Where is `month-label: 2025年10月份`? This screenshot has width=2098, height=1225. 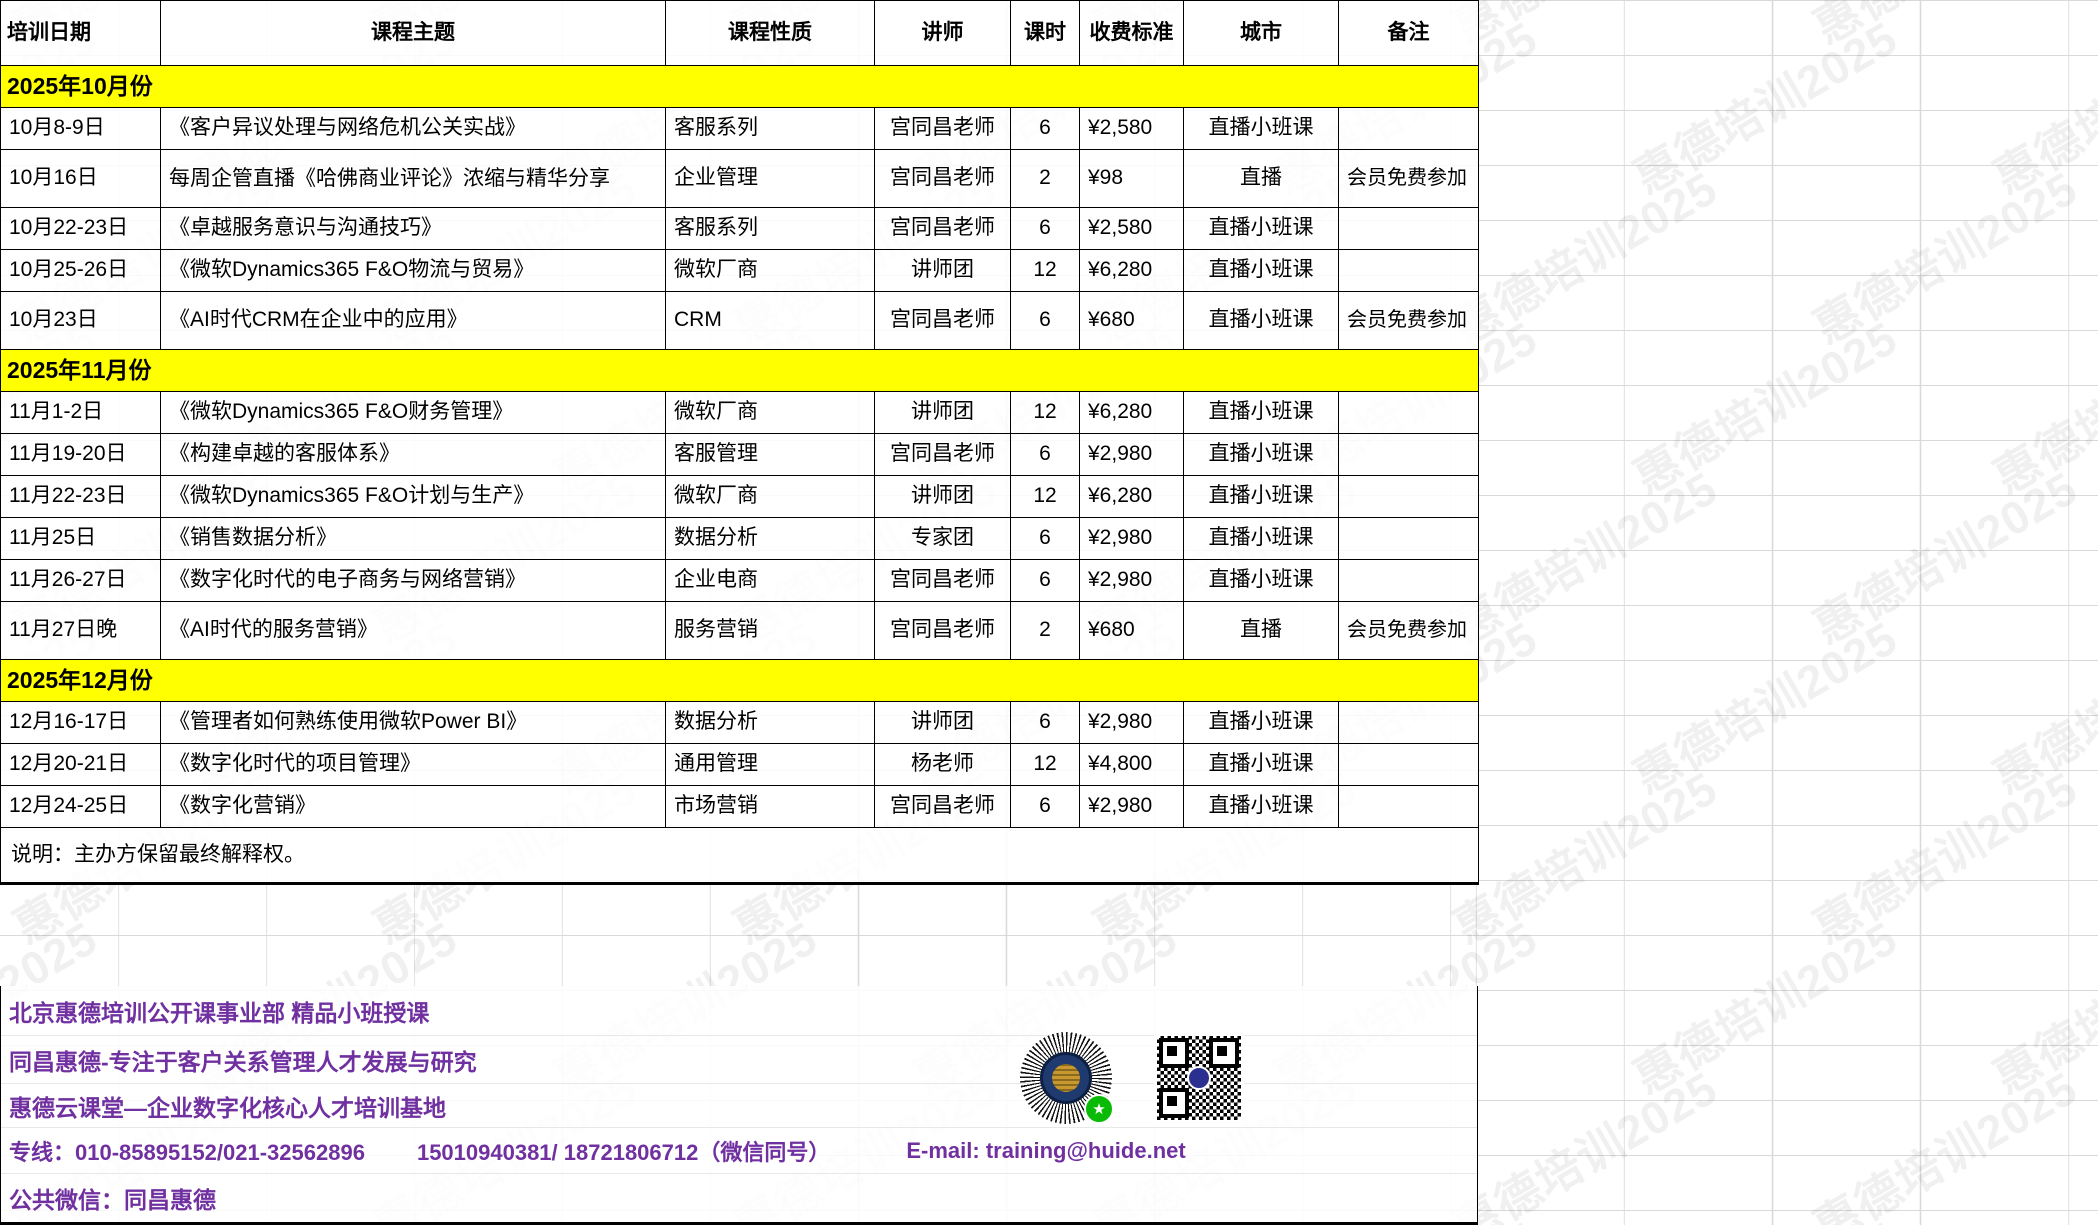
month-label: 2025年10月份 is located at coordinates (739, 86).